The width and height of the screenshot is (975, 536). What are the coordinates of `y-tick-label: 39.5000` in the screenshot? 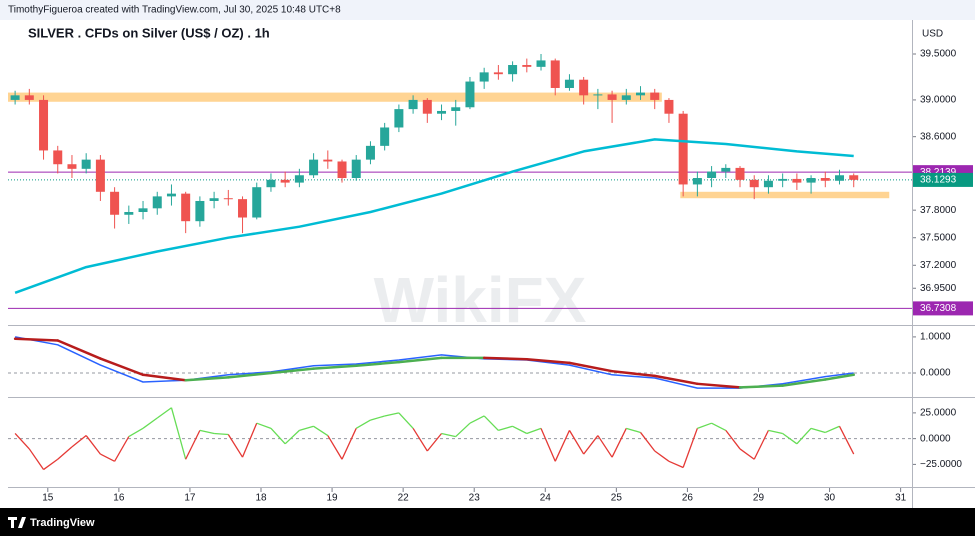 It's located at (938, 54).